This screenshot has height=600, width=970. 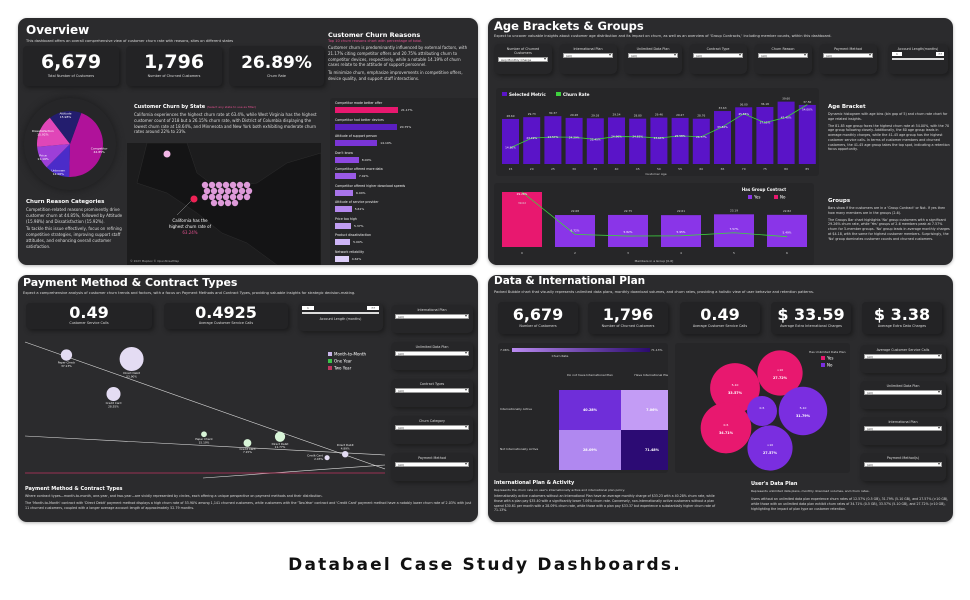 What do you see at coordinates (848, 59) in the screenshot?
I see `filter-payment-method: Payment Method (All)` at bounding box center [848, 59].